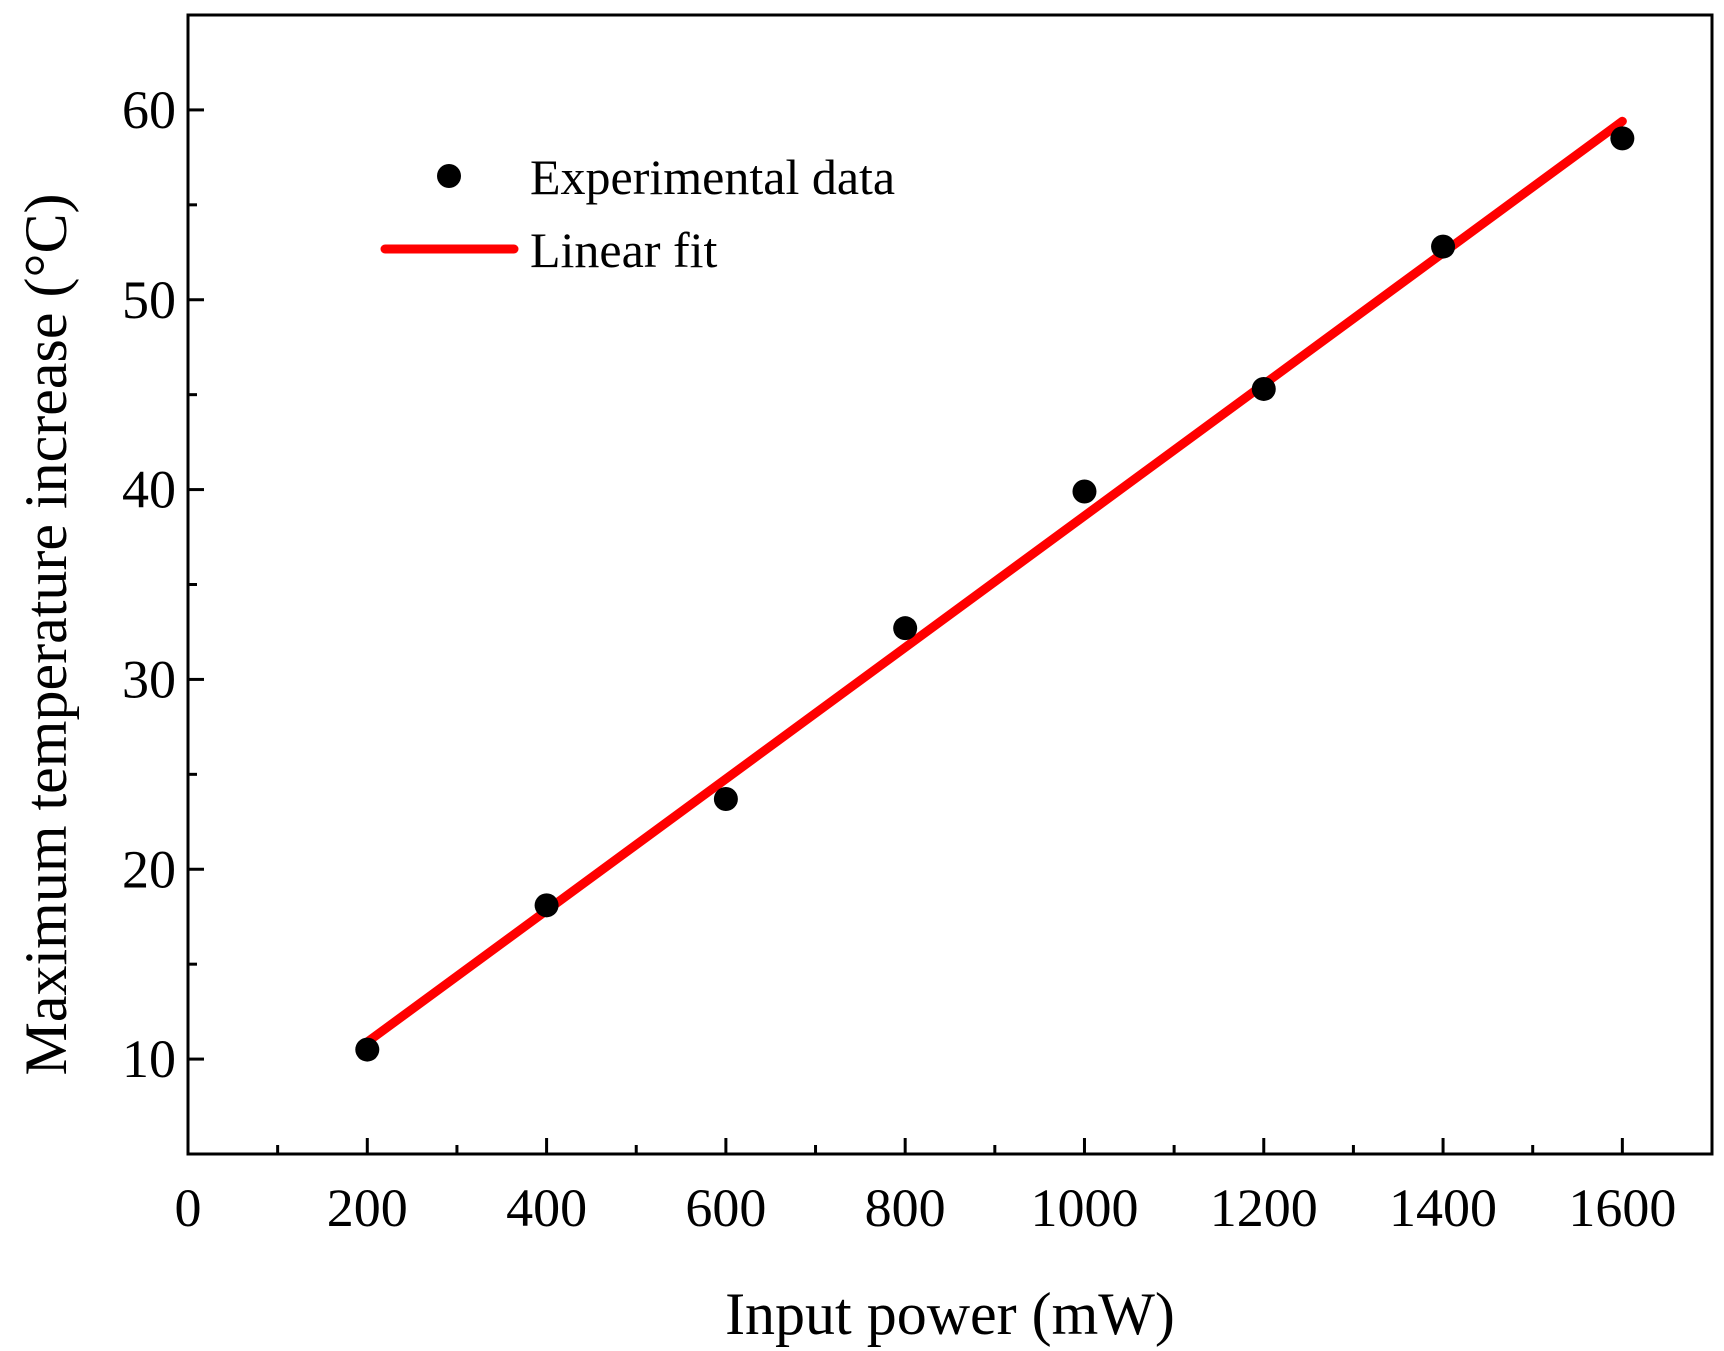  I want to click on x-tick-label: 600, so click(725, 1208).